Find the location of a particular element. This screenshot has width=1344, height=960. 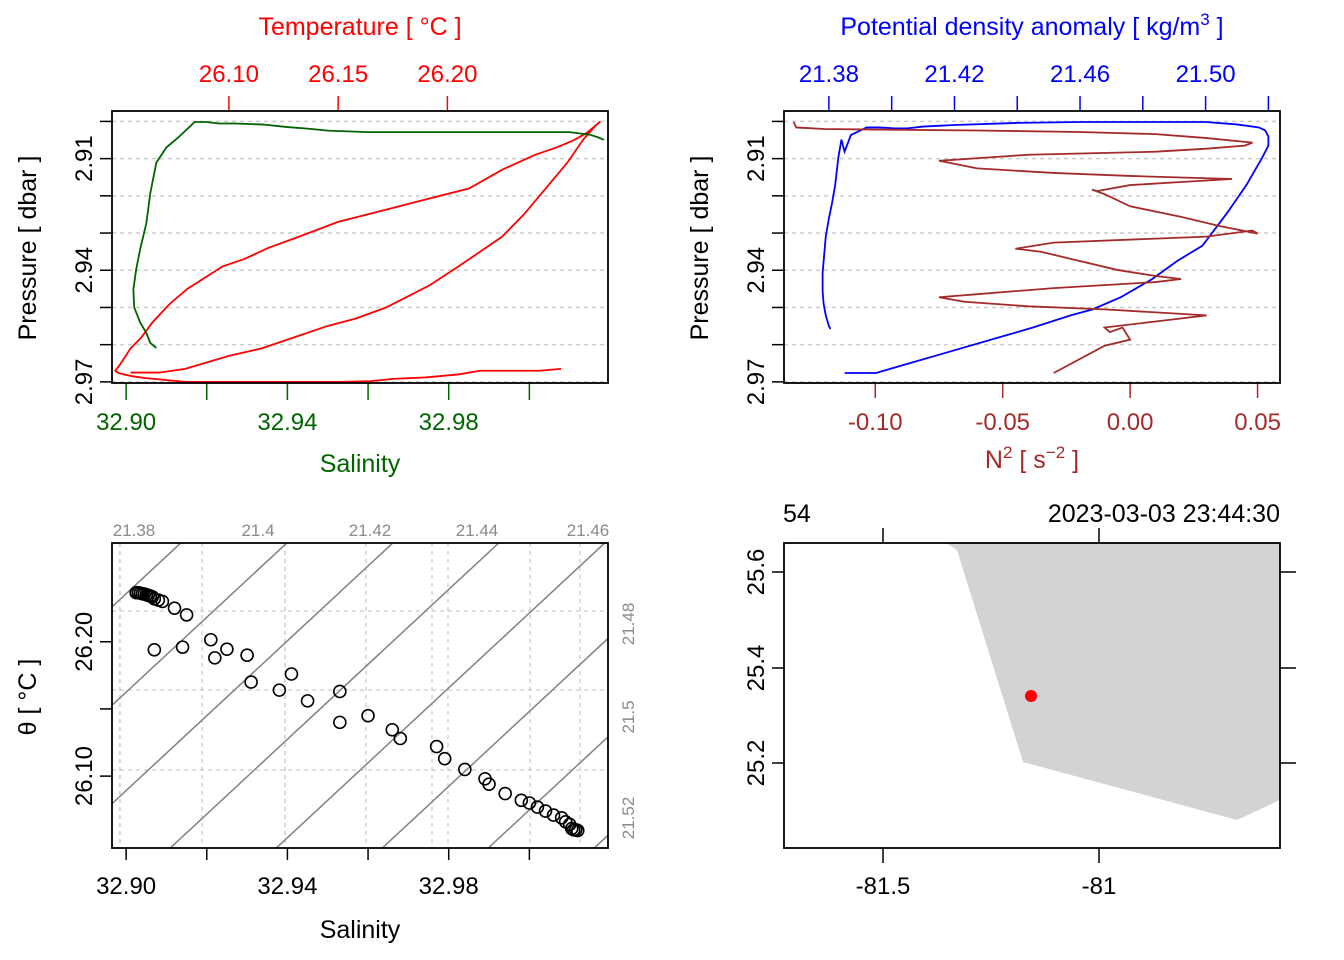

density-contour-label: 21.48 is located at coordinates (628, 624).